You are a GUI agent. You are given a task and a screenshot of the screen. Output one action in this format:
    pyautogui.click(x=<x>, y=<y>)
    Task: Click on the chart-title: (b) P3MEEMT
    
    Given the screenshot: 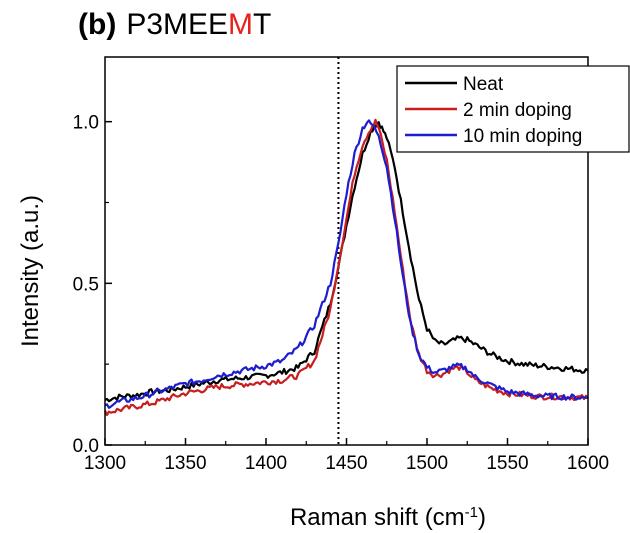 What is the action you would take?
    pyautogui.click(x=174, y=24)
    